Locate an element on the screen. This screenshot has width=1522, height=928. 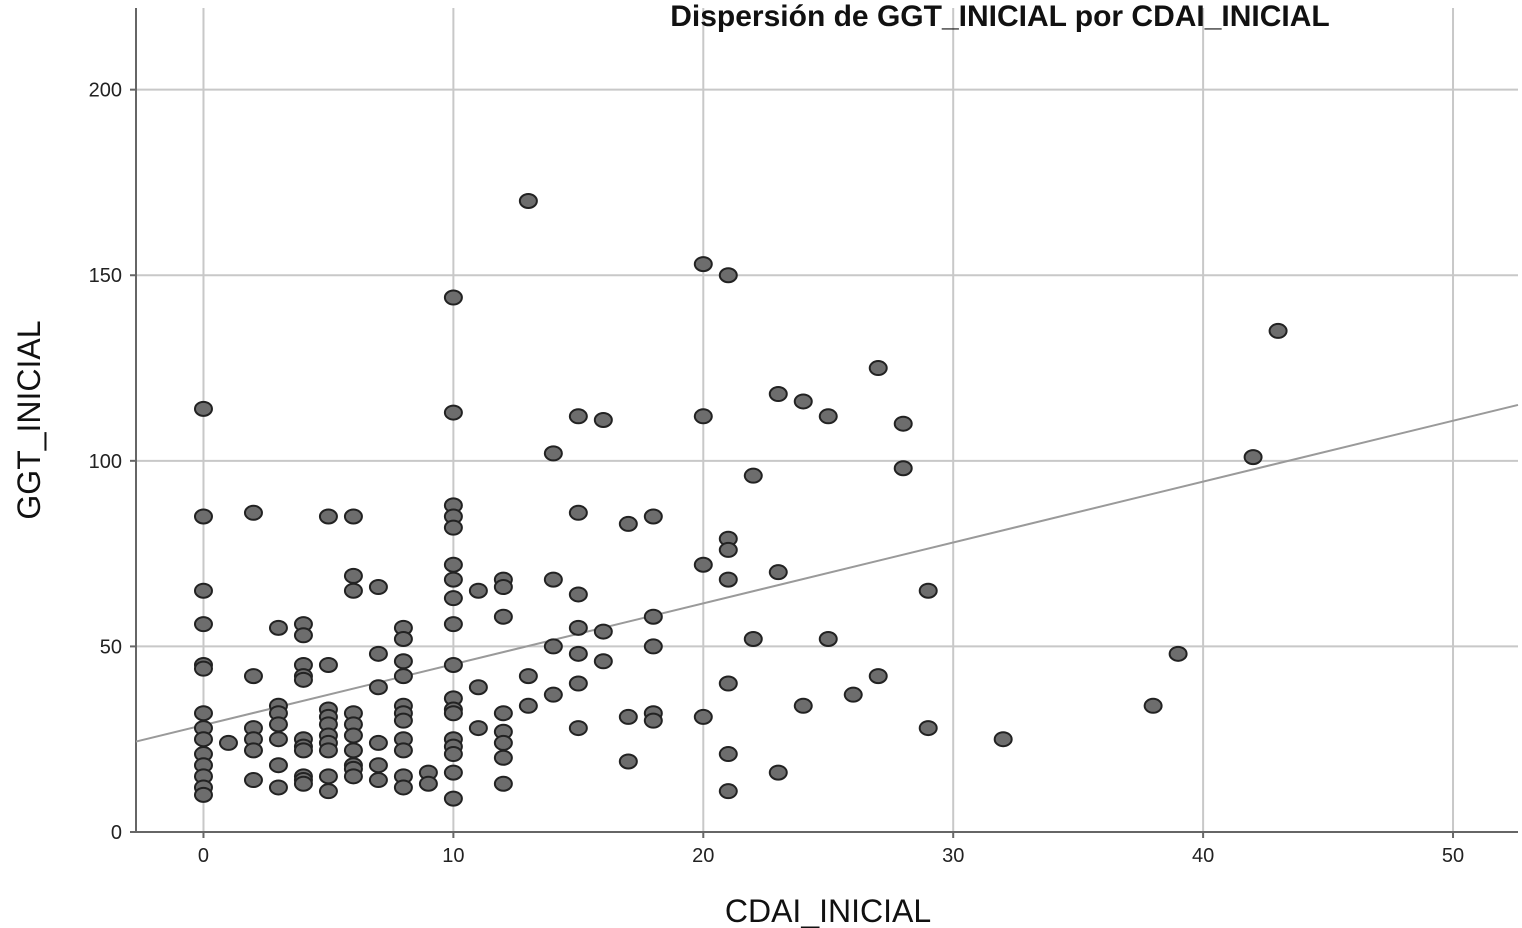
y-tick-label: 100 is located at coordinates (105, 462).